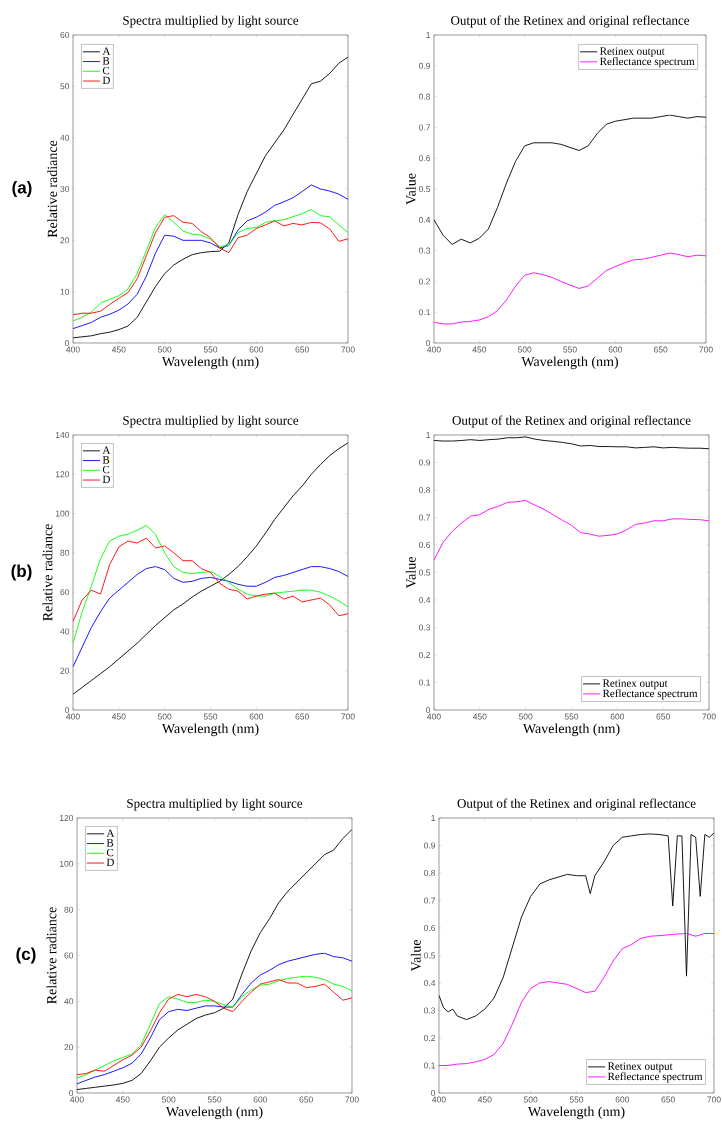 The image size is (722, 1129). Describe the element at coordinates (65, 291) in the screenshot. I see `y-tick-label: 10` at that location.